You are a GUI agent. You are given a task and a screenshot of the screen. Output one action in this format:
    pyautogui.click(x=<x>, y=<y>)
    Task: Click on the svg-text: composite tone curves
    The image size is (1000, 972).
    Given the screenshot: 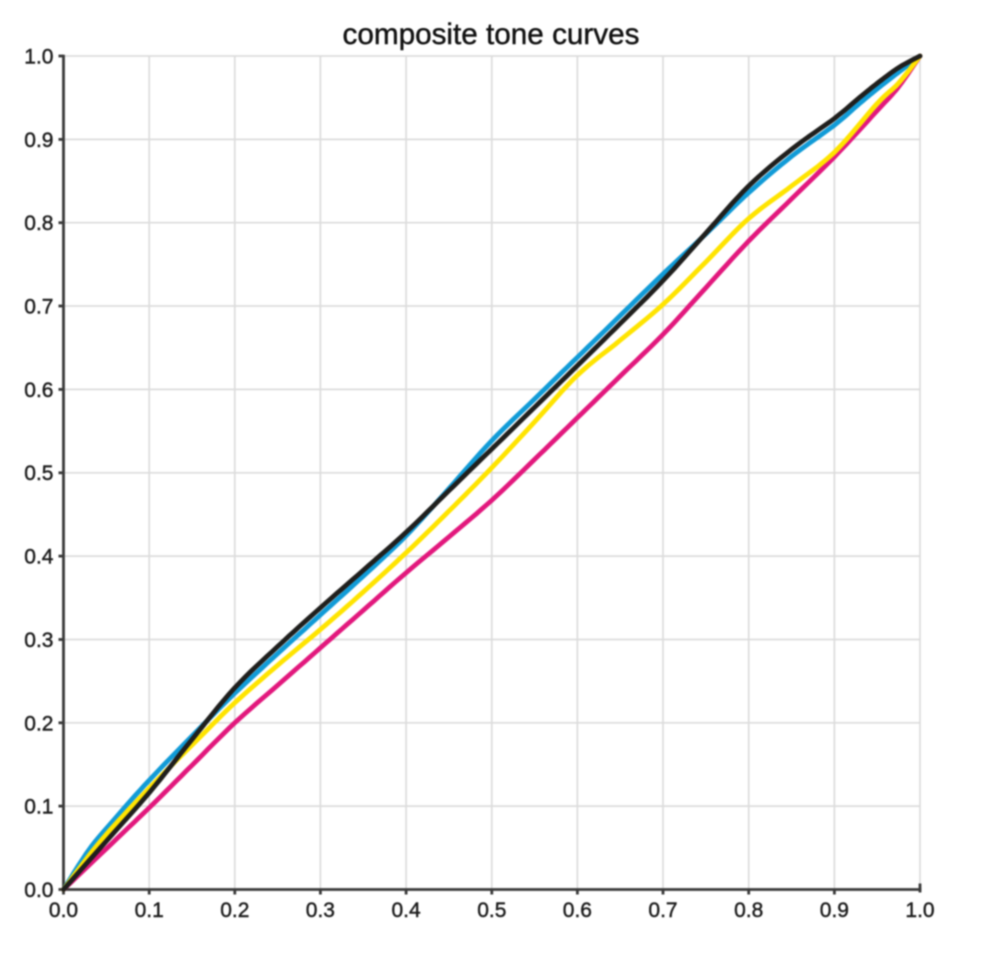 What is the action you would take?
    pyautogui.click(x=490, y=34)
    